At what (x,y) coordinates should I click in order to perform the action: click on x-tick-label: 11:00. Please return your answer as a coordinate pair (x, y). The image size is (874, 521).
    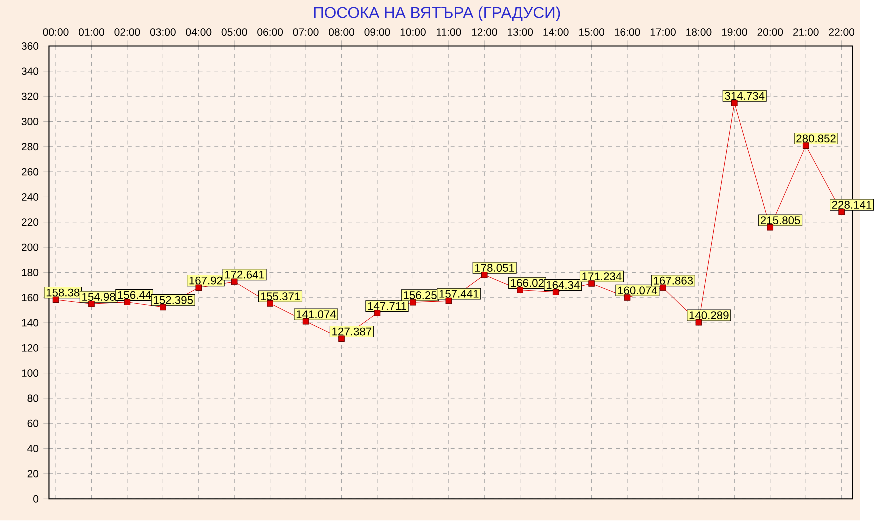
    Looking at the image, I should click on (449, 32).